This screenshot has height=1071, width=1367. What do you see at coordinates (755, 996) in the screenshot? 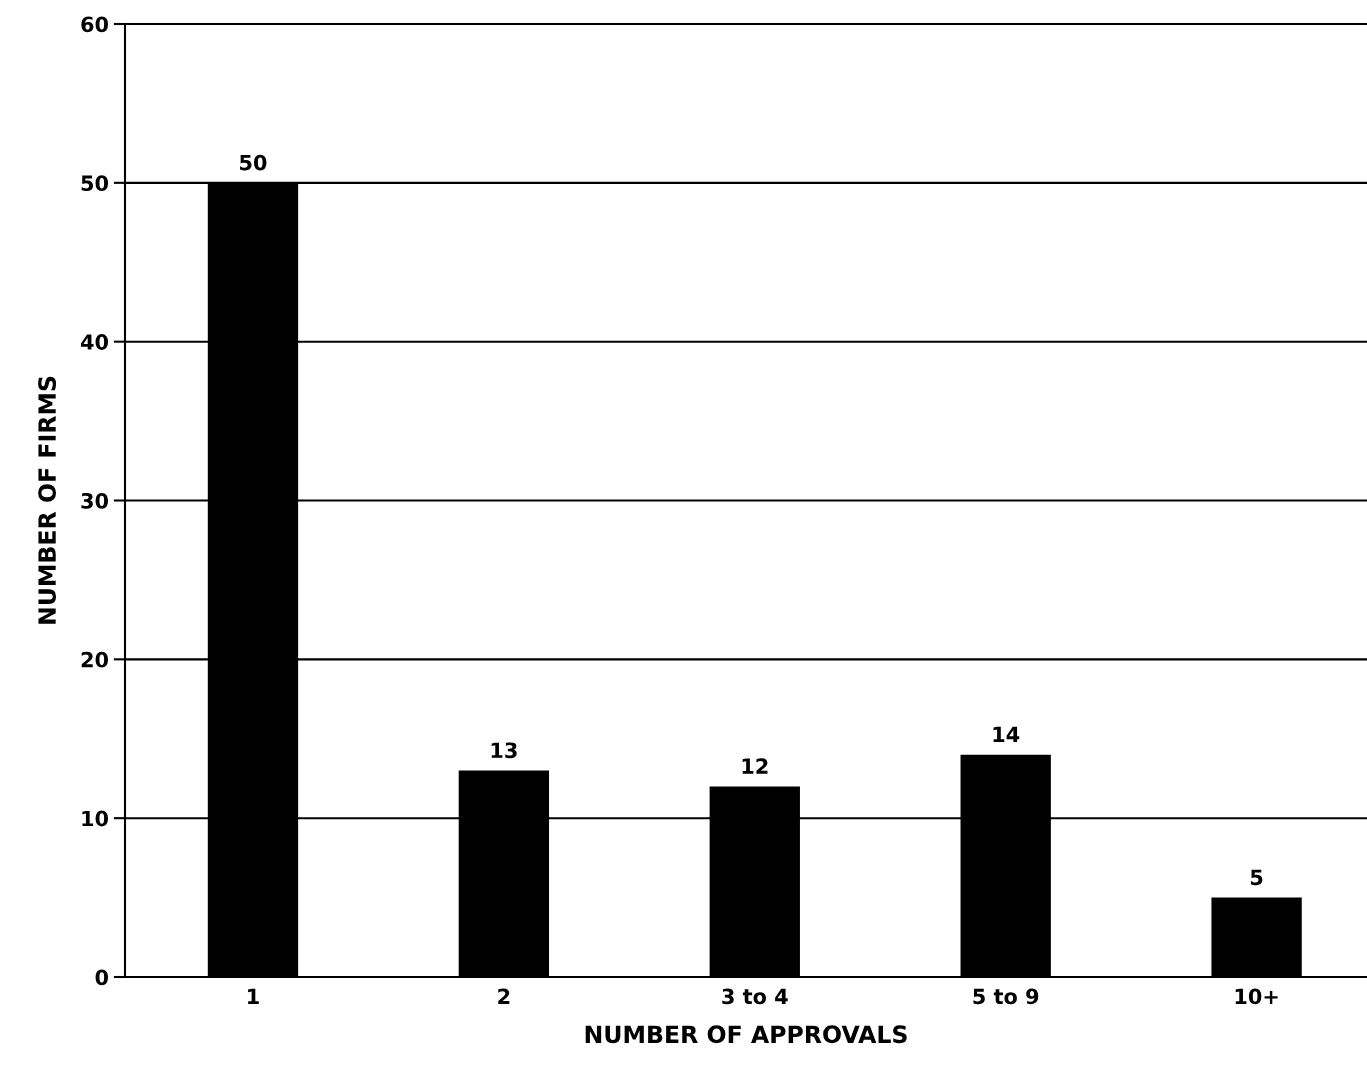
I see `x-tick-label: 3 to 4` at bounding box center [755, 996].